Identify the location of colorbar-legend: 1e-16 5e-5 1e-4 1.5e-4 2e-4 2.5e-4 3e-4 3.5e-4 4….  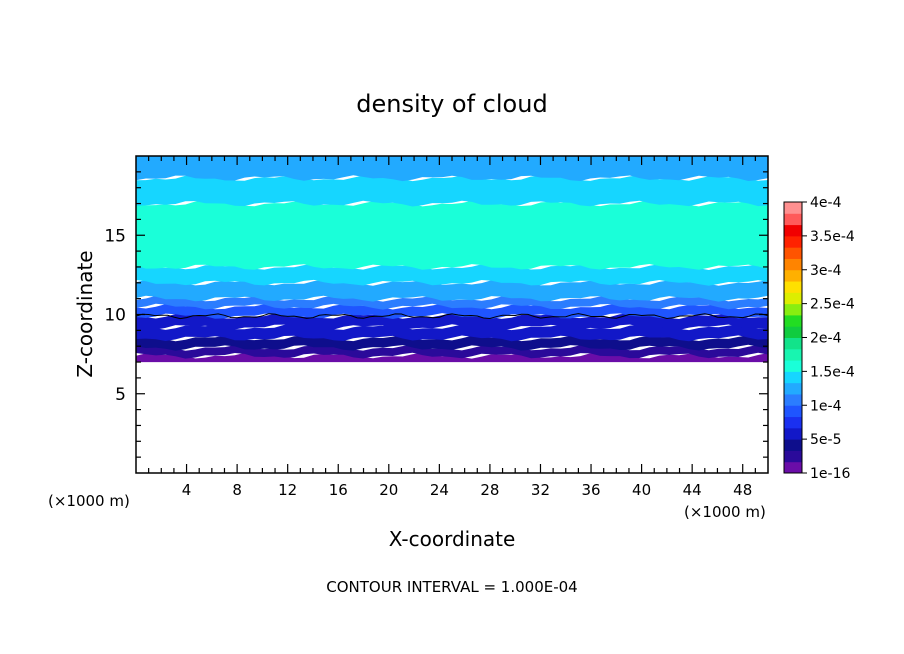
(819, 338).